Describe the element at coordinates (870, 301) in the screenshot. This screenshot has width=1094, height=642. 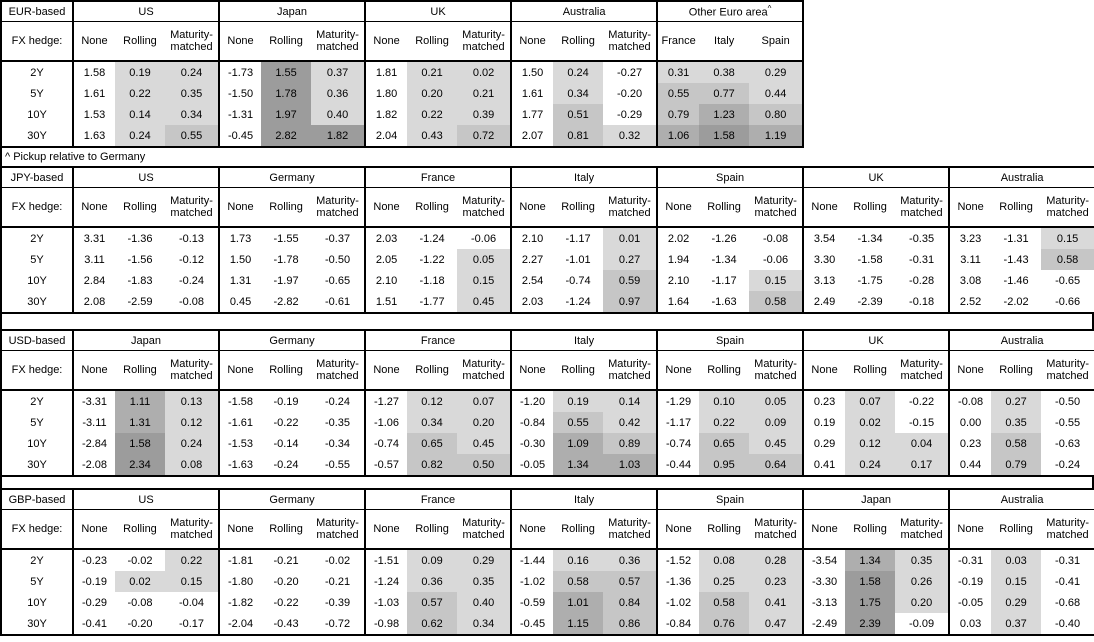
I see `value-cell: -2.39` at that location.